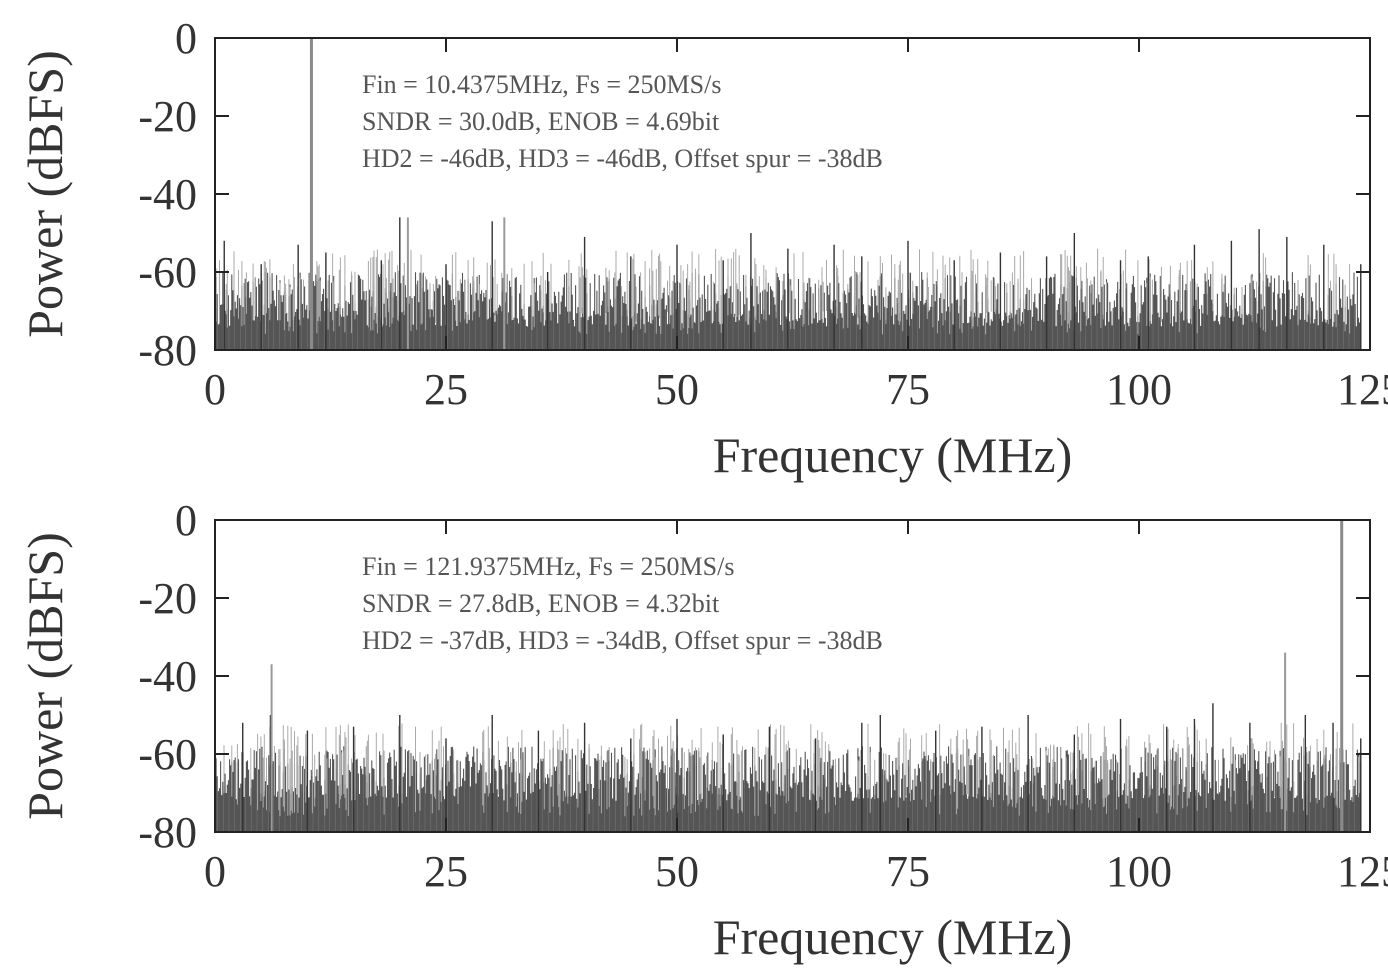 This screenshot has width=1388, height=969. Describe the element at coordinates (541, 84) in the screenshot. I see `annotation-line-0: Fin = 10.4375MHz, Fs = 250MS/s` at that location.